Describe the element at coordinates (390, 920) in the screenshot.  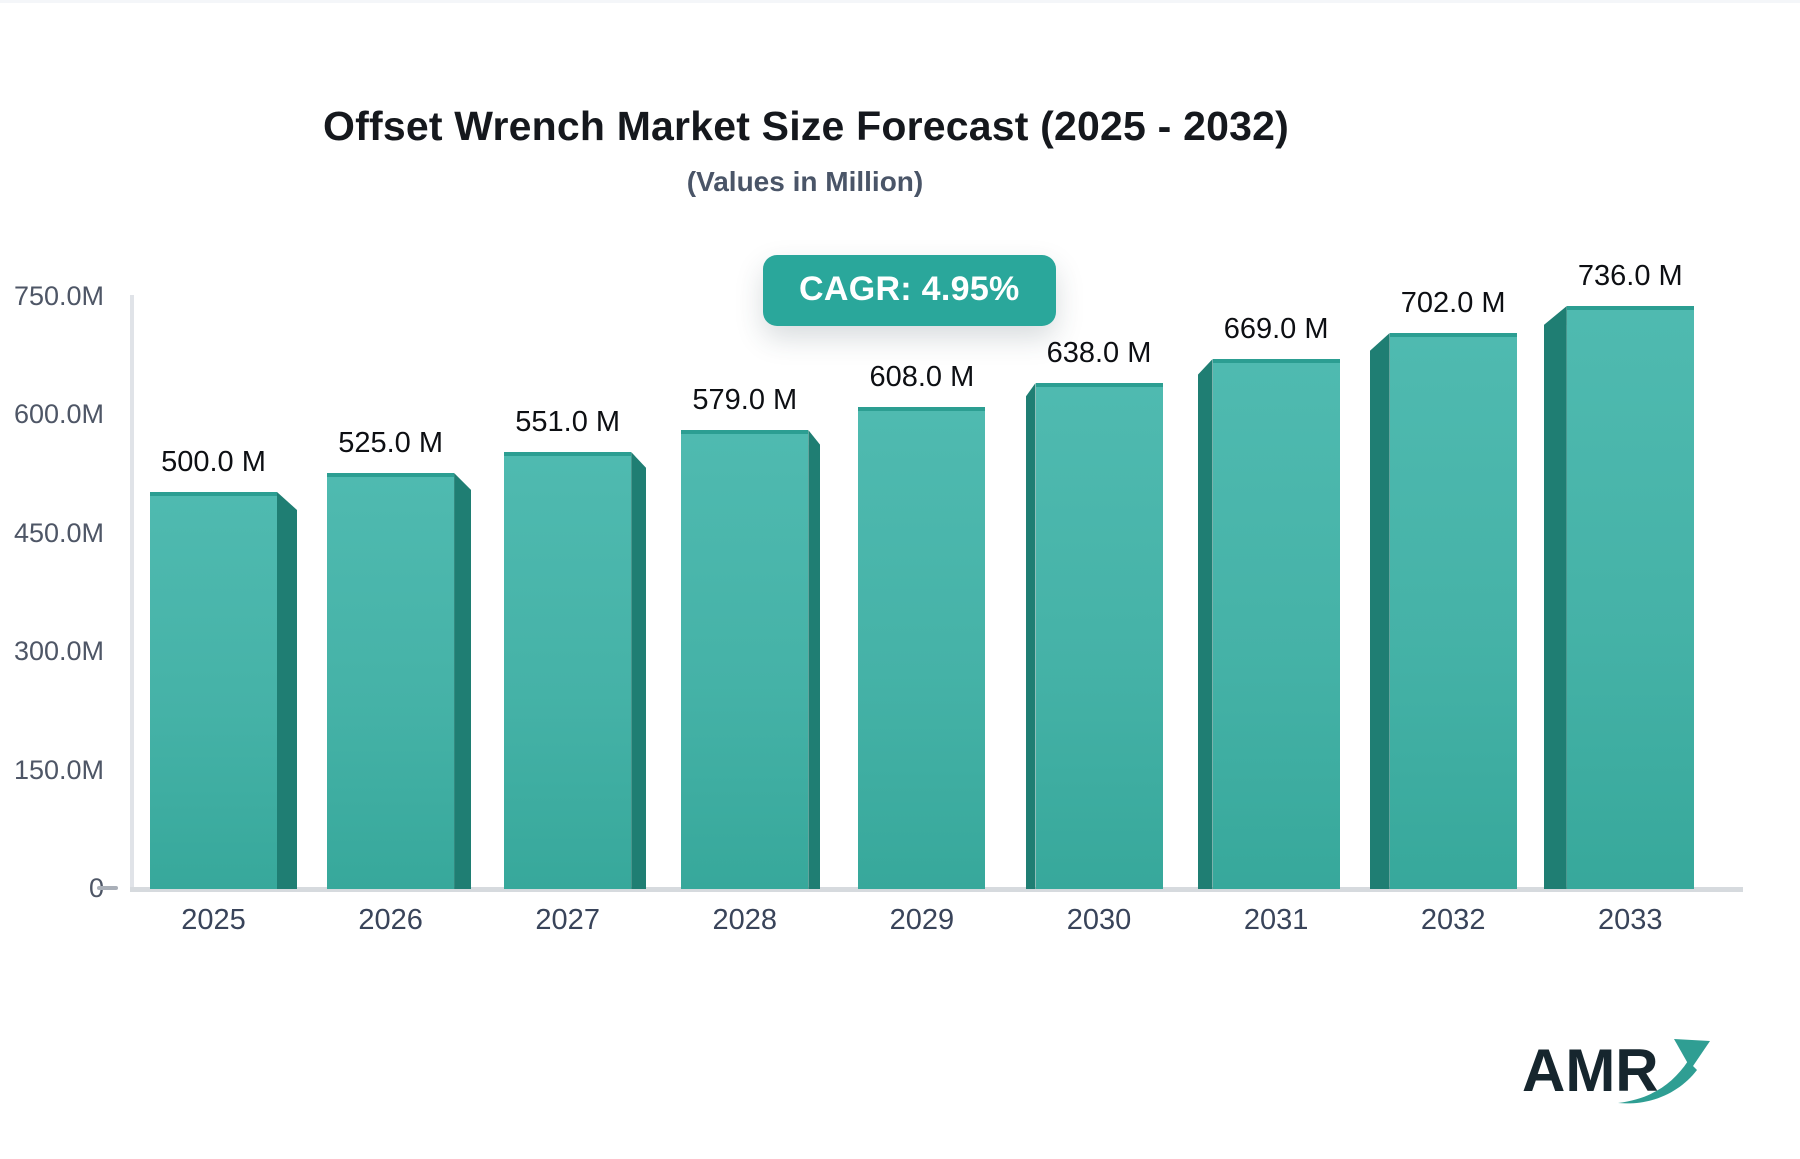
I see `x-axis-label-2026: 2026` at that location.